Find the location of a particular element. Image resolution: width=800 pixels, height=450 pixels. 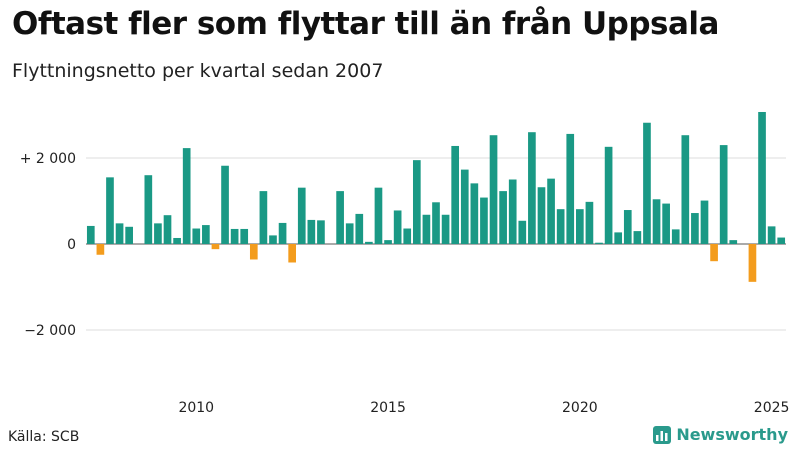

x-tick-label: 2015 is located at coordinates (388, 408).